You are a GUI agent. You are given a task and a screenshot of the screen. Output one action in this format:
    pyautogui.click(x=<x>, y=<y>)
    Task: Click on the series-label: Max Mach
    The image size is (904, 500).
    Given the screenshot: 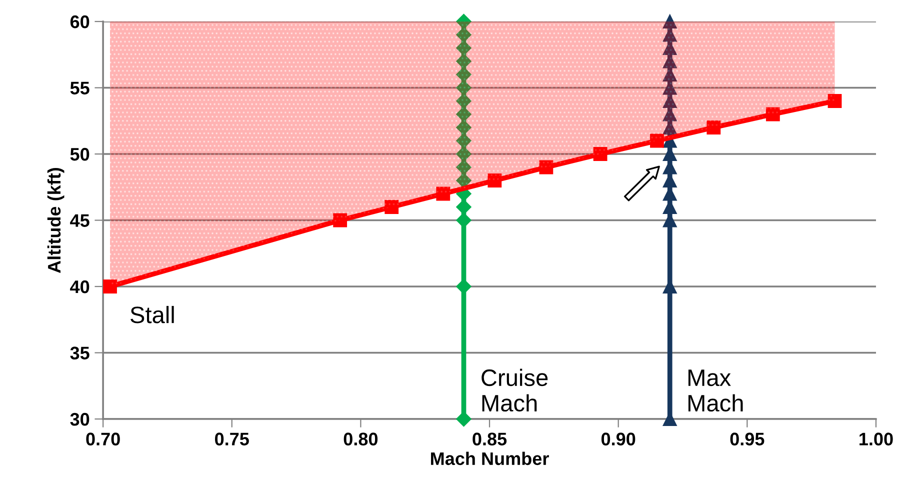 What is the action you would take?
    pyautogui.click(x=715, y=391)
    